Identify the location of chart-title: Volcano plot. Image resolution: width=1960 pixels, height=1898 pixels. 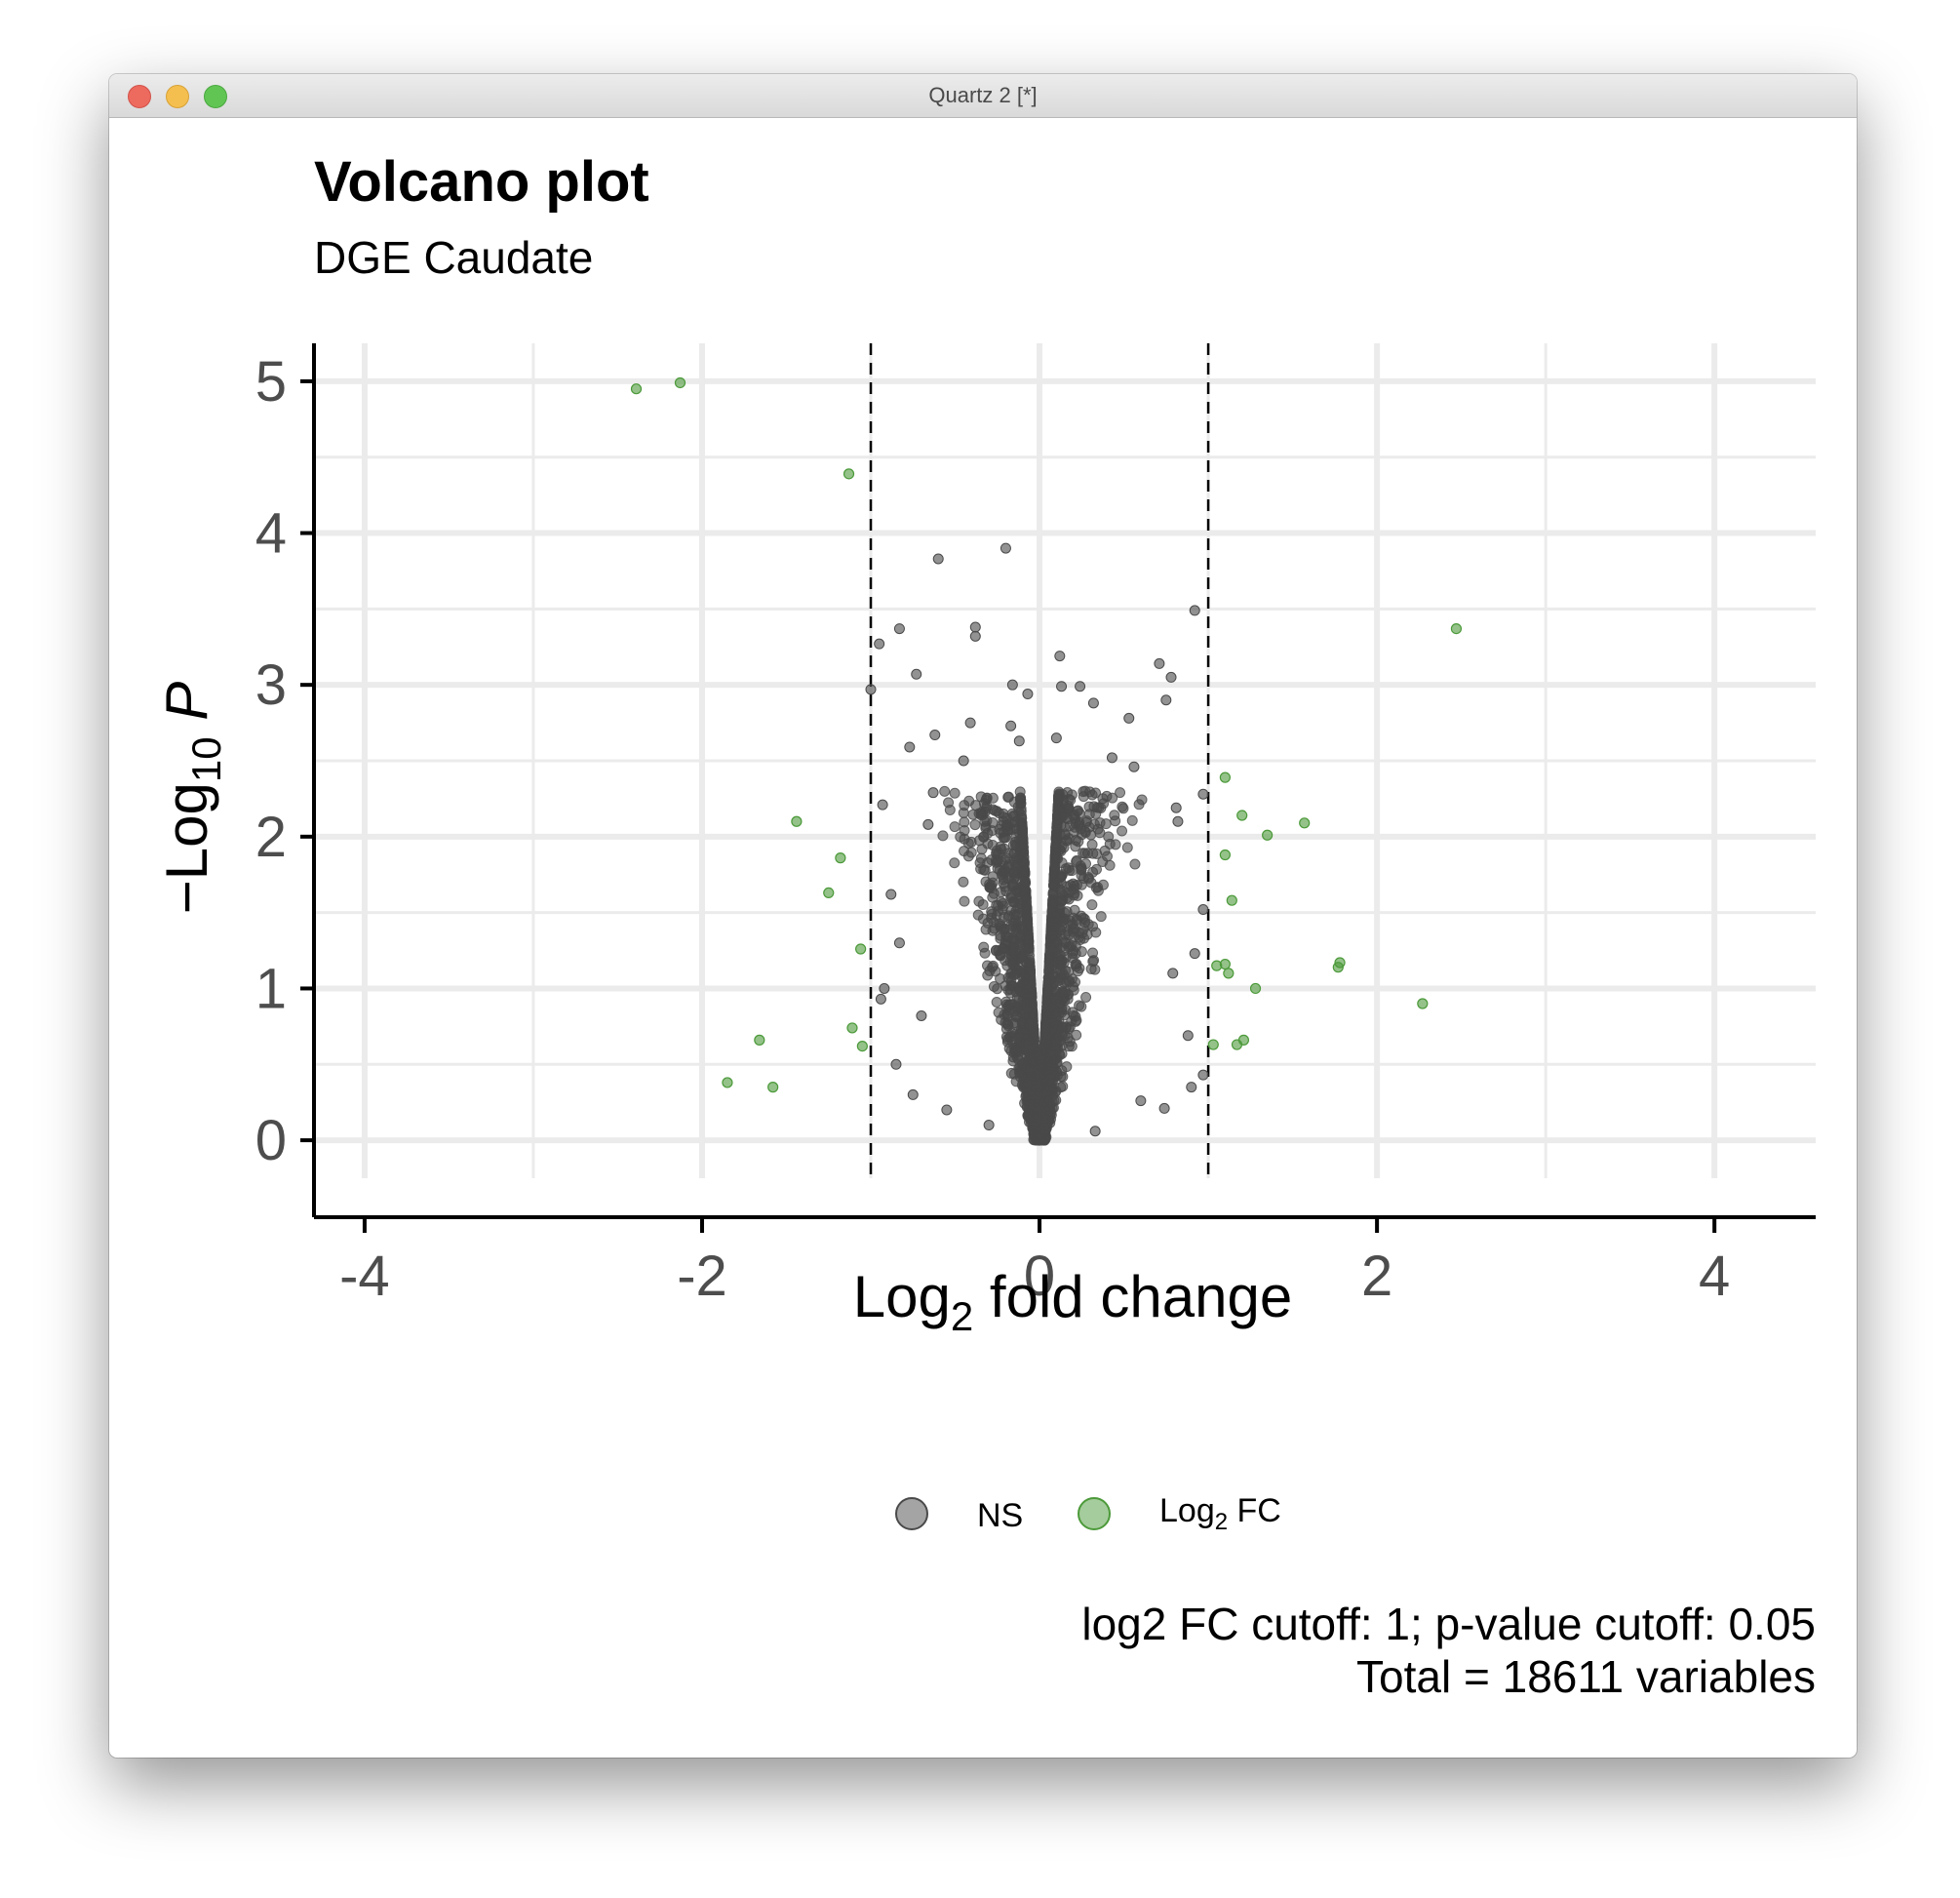
(481, 182).